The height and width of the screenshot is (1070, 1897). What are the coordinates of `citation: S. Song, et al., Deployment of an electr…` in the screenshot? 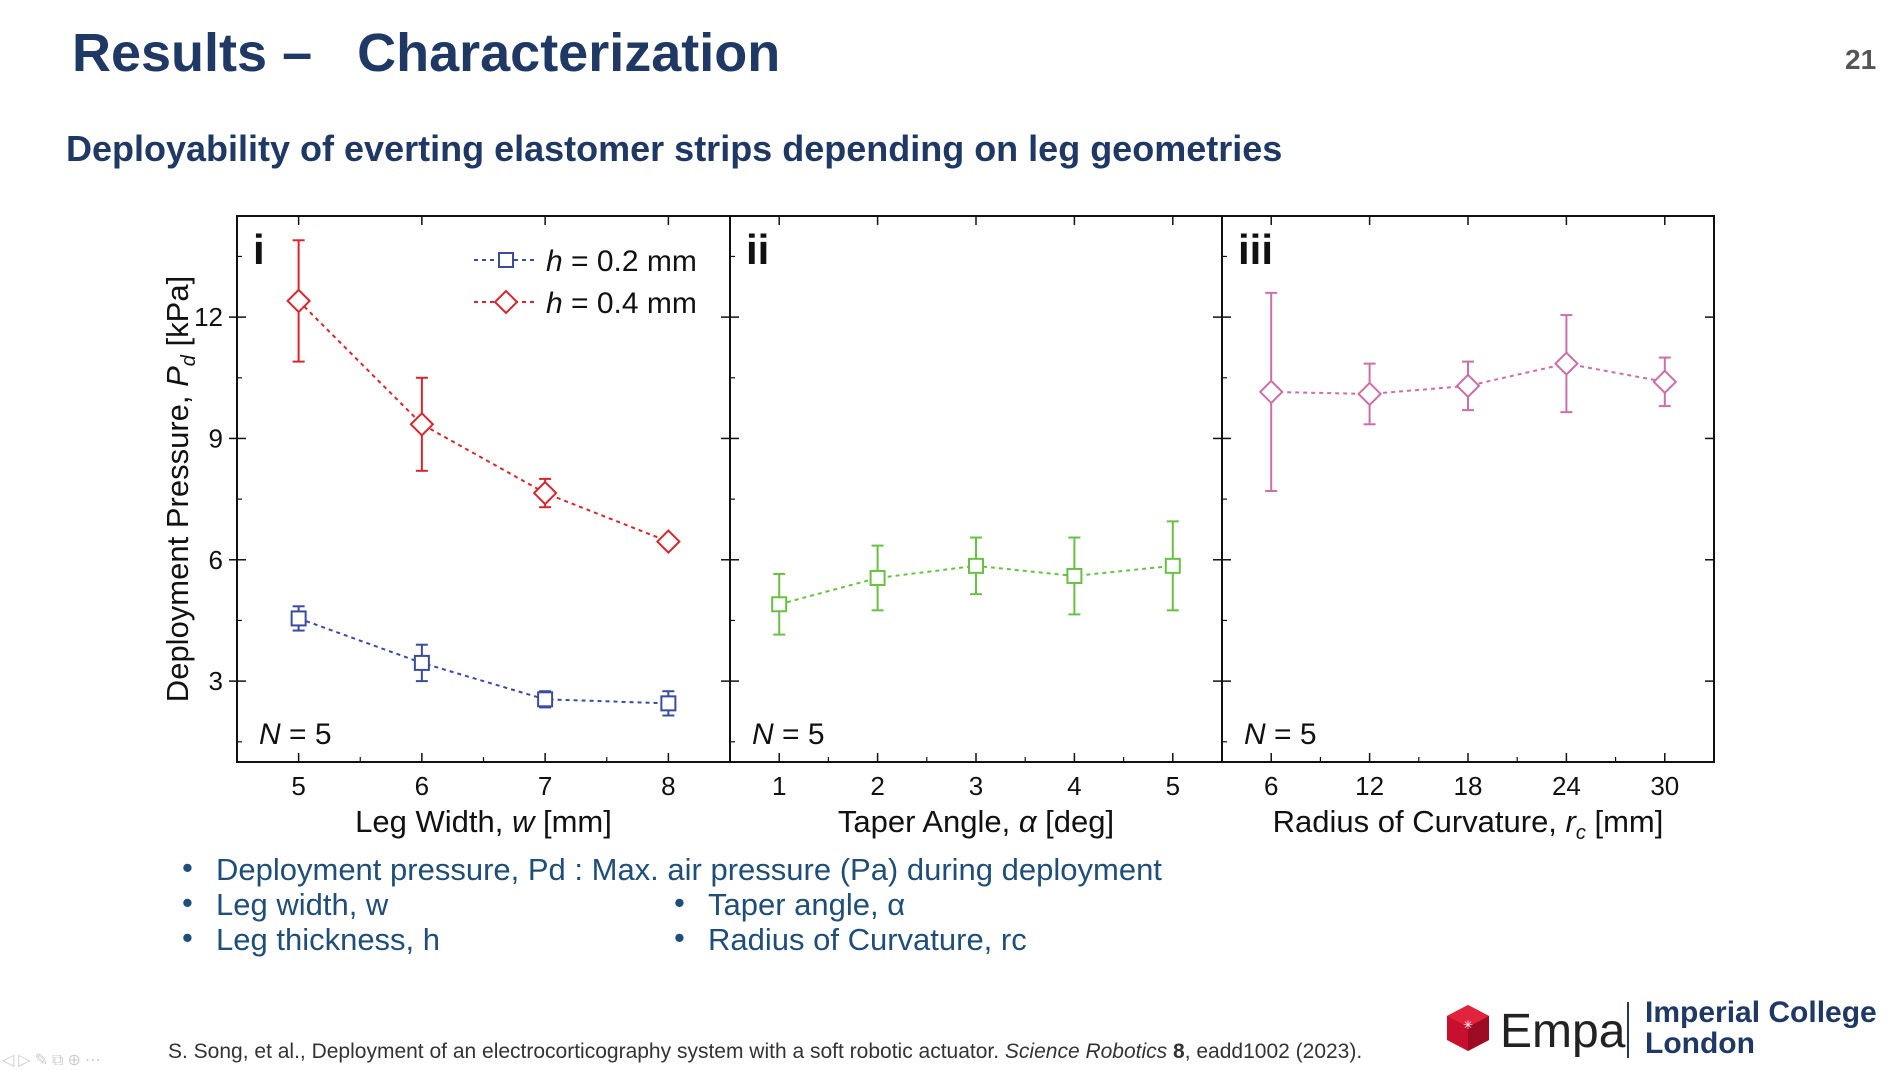 It's located at (765, 1052).